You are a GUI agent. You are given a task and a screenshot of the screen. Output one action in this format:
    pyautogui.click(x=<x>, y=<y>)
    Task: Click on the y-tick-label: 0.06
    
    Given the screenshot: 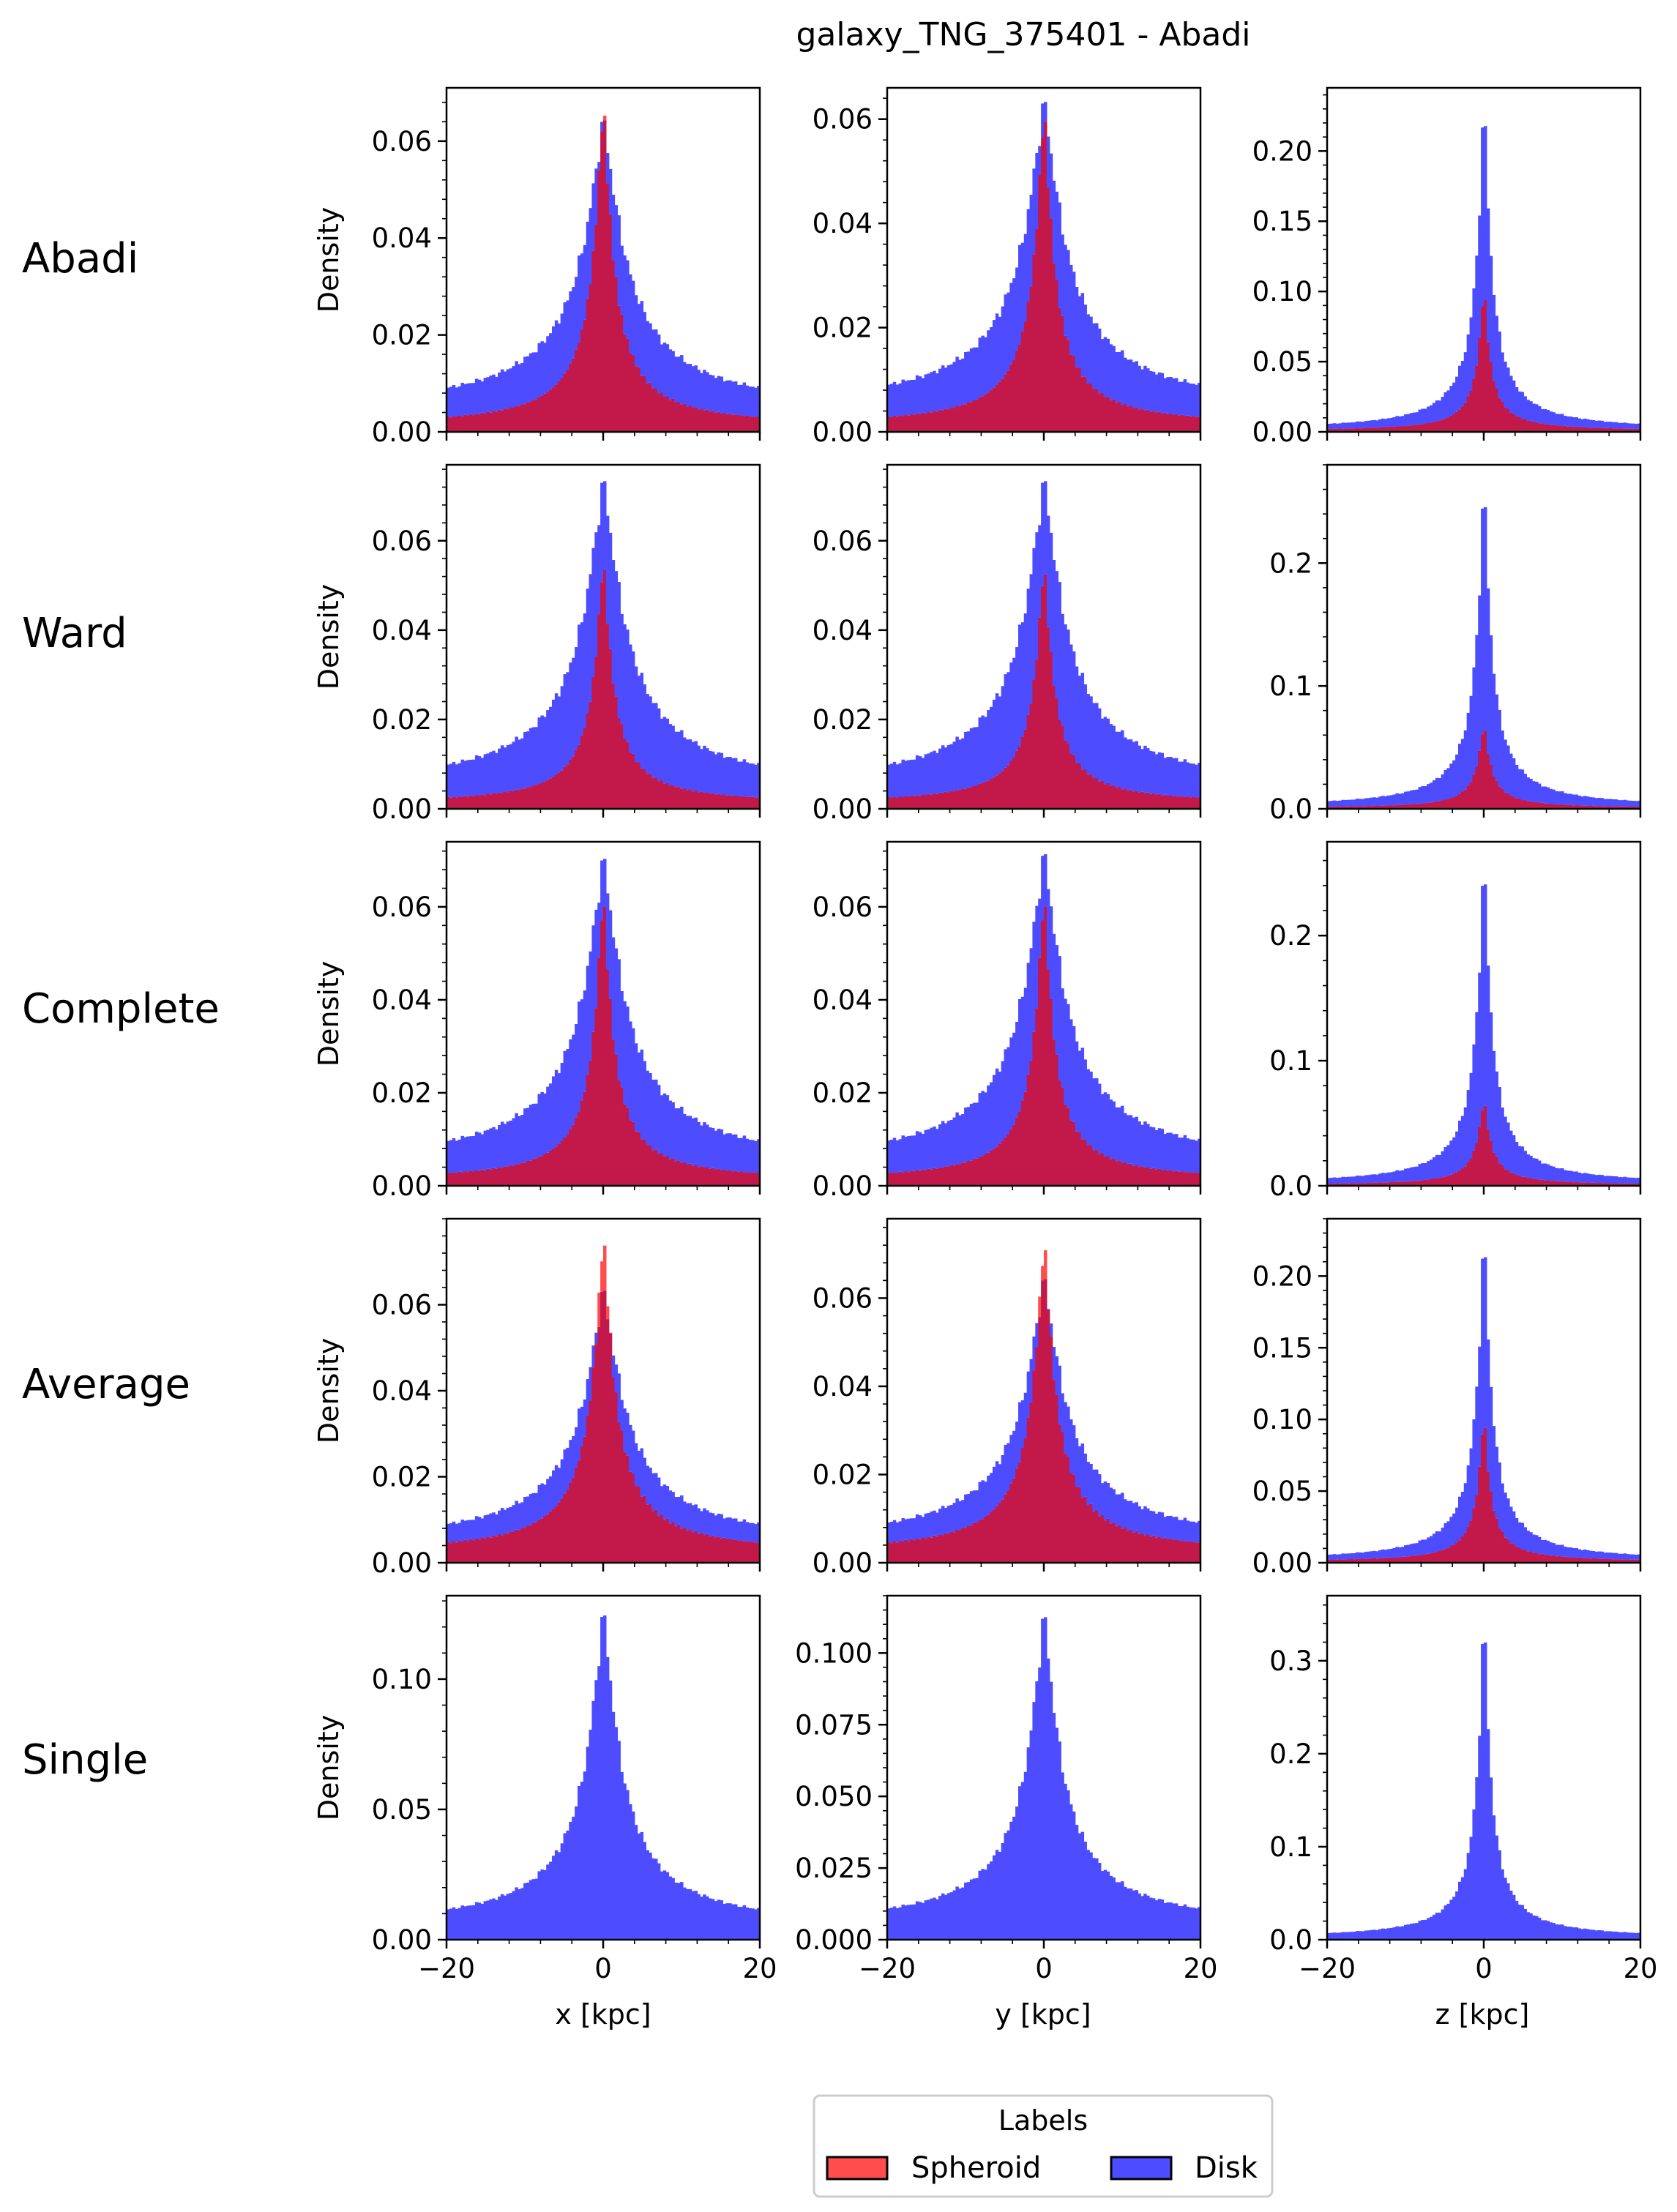 What is the action you would take?
    pyautogui.click(x=402, y=908)
    